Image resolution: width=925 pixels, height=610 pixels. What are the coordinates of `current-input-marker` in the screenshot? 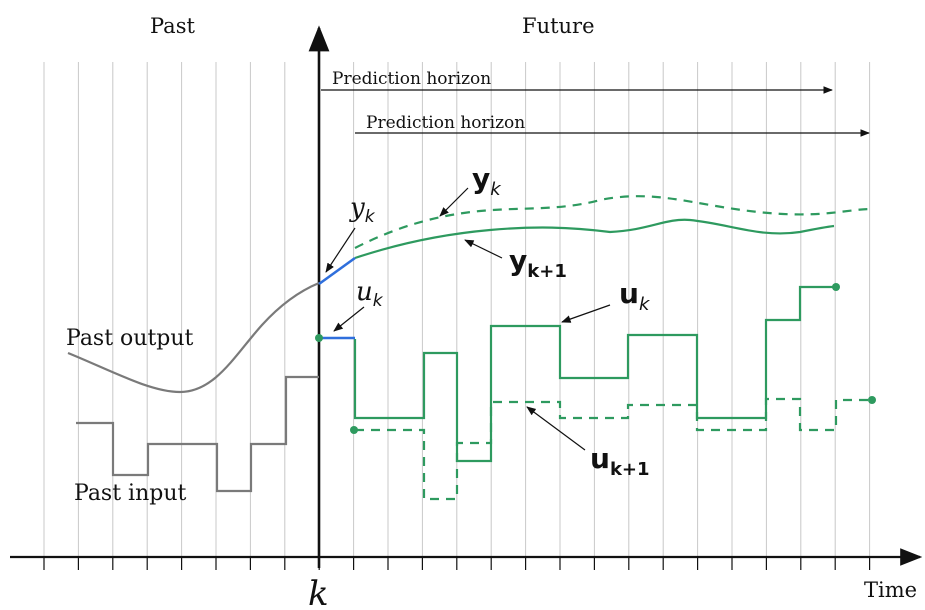 It's located at (319, 338).